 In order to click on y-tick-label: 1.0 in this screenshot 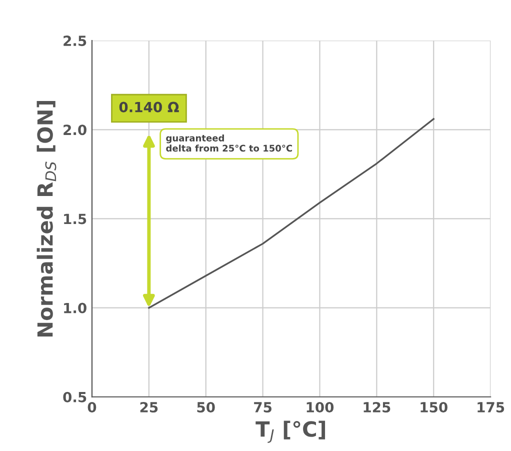, I will do `click(75, 308)`.